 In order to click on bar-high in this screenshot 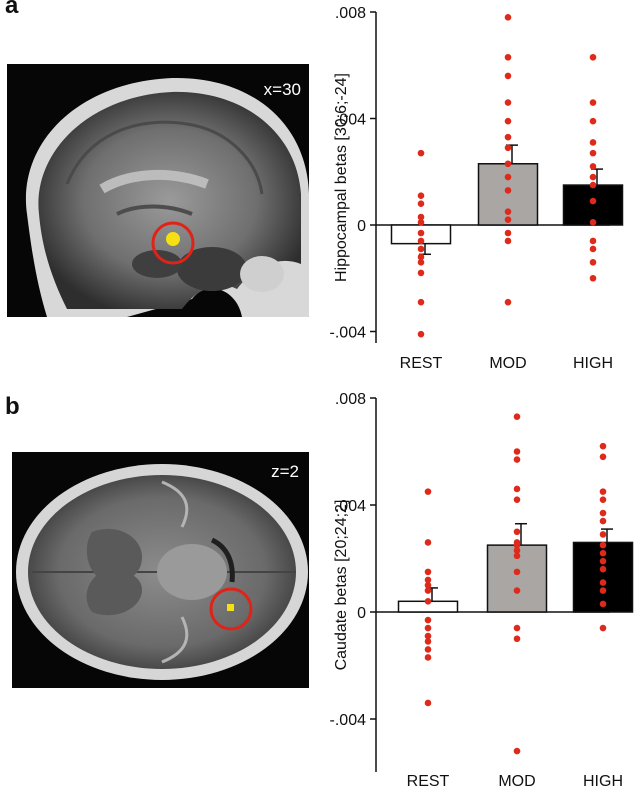, I will do `click(593, 205)`.